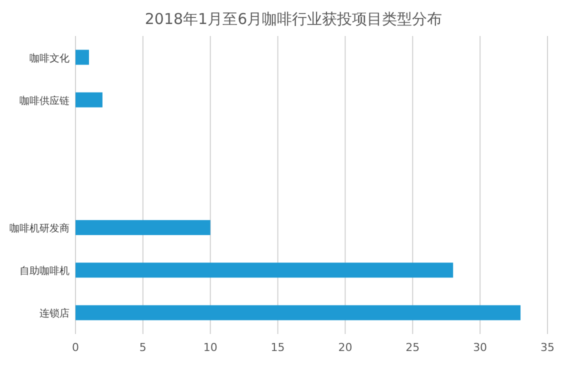 This screenshot has width=587, height=379. What do you see at coordinates (277, 347) in the screenshot?
I see `x-tick-label: 15` at bounding box center [277, 347].